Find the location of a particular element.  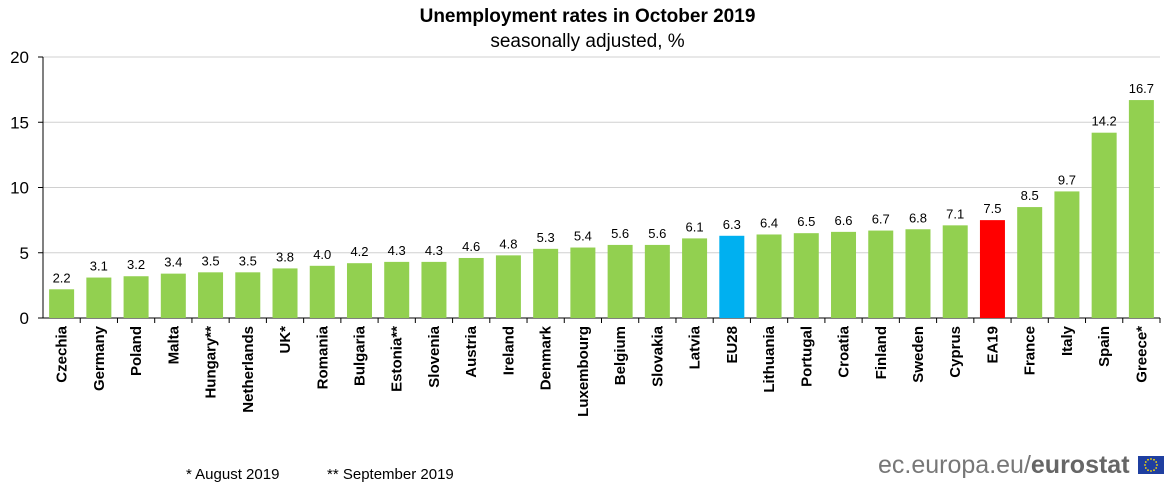

chart-subtitle: seasonally adjusted, % is located at coordinates (587, 41).